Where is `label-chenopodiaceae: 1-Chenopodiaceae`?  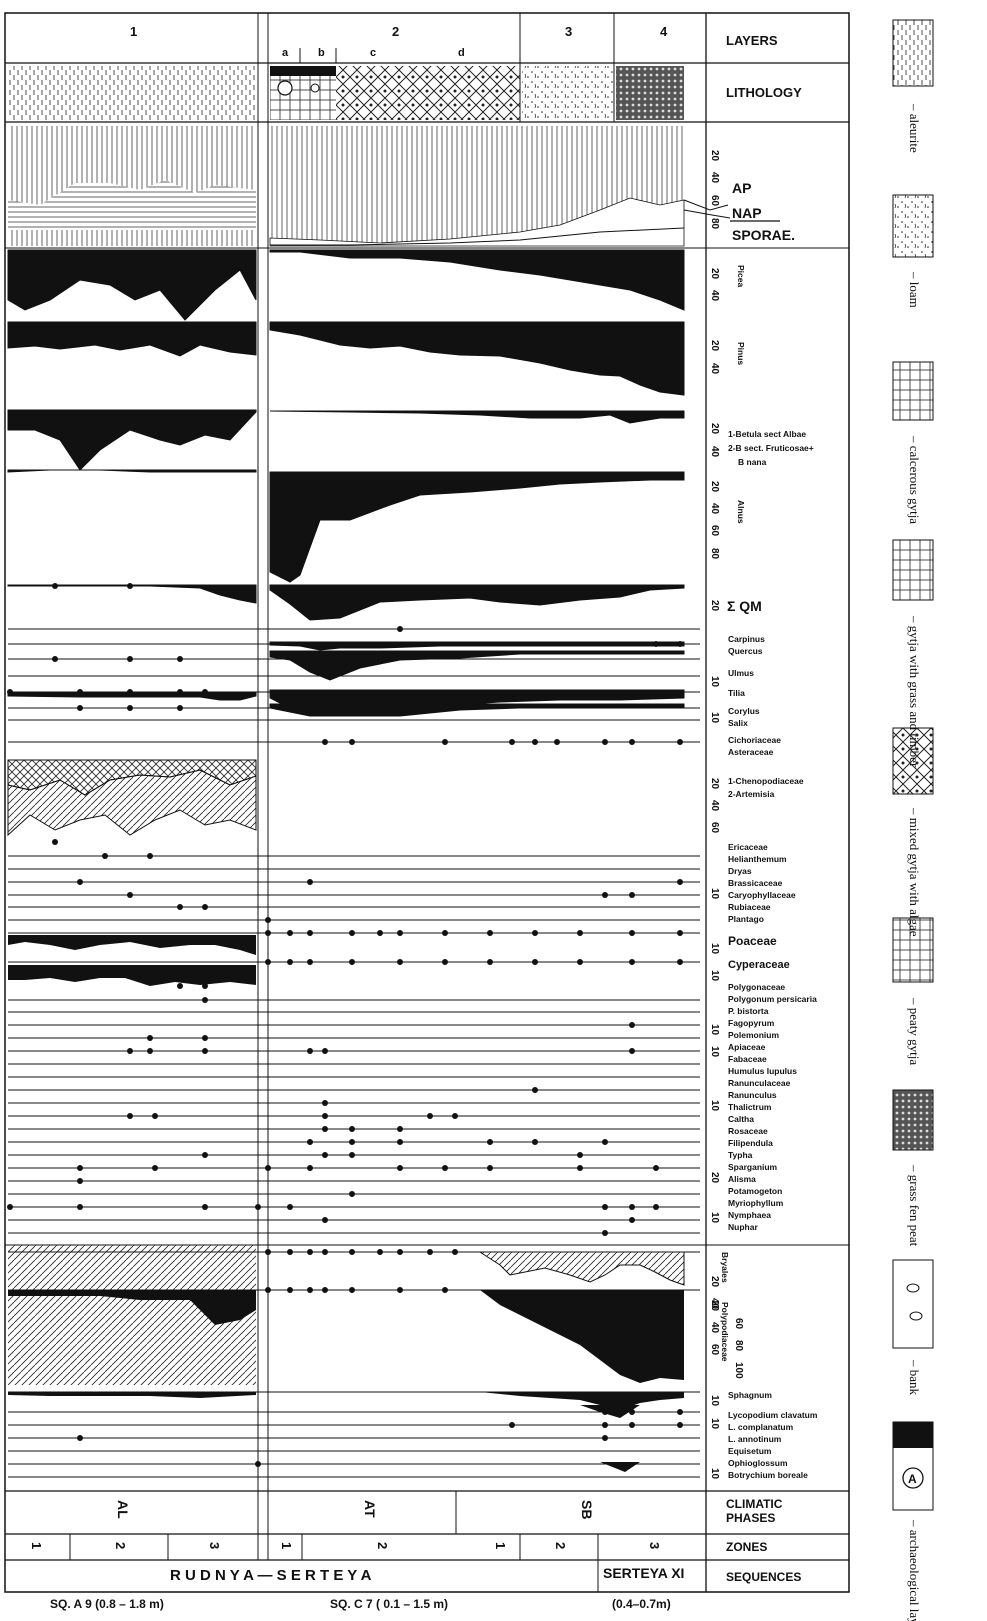 label-chenopodiaceae: 1-Chenopodiaceae is located at coordinates (766, 781).